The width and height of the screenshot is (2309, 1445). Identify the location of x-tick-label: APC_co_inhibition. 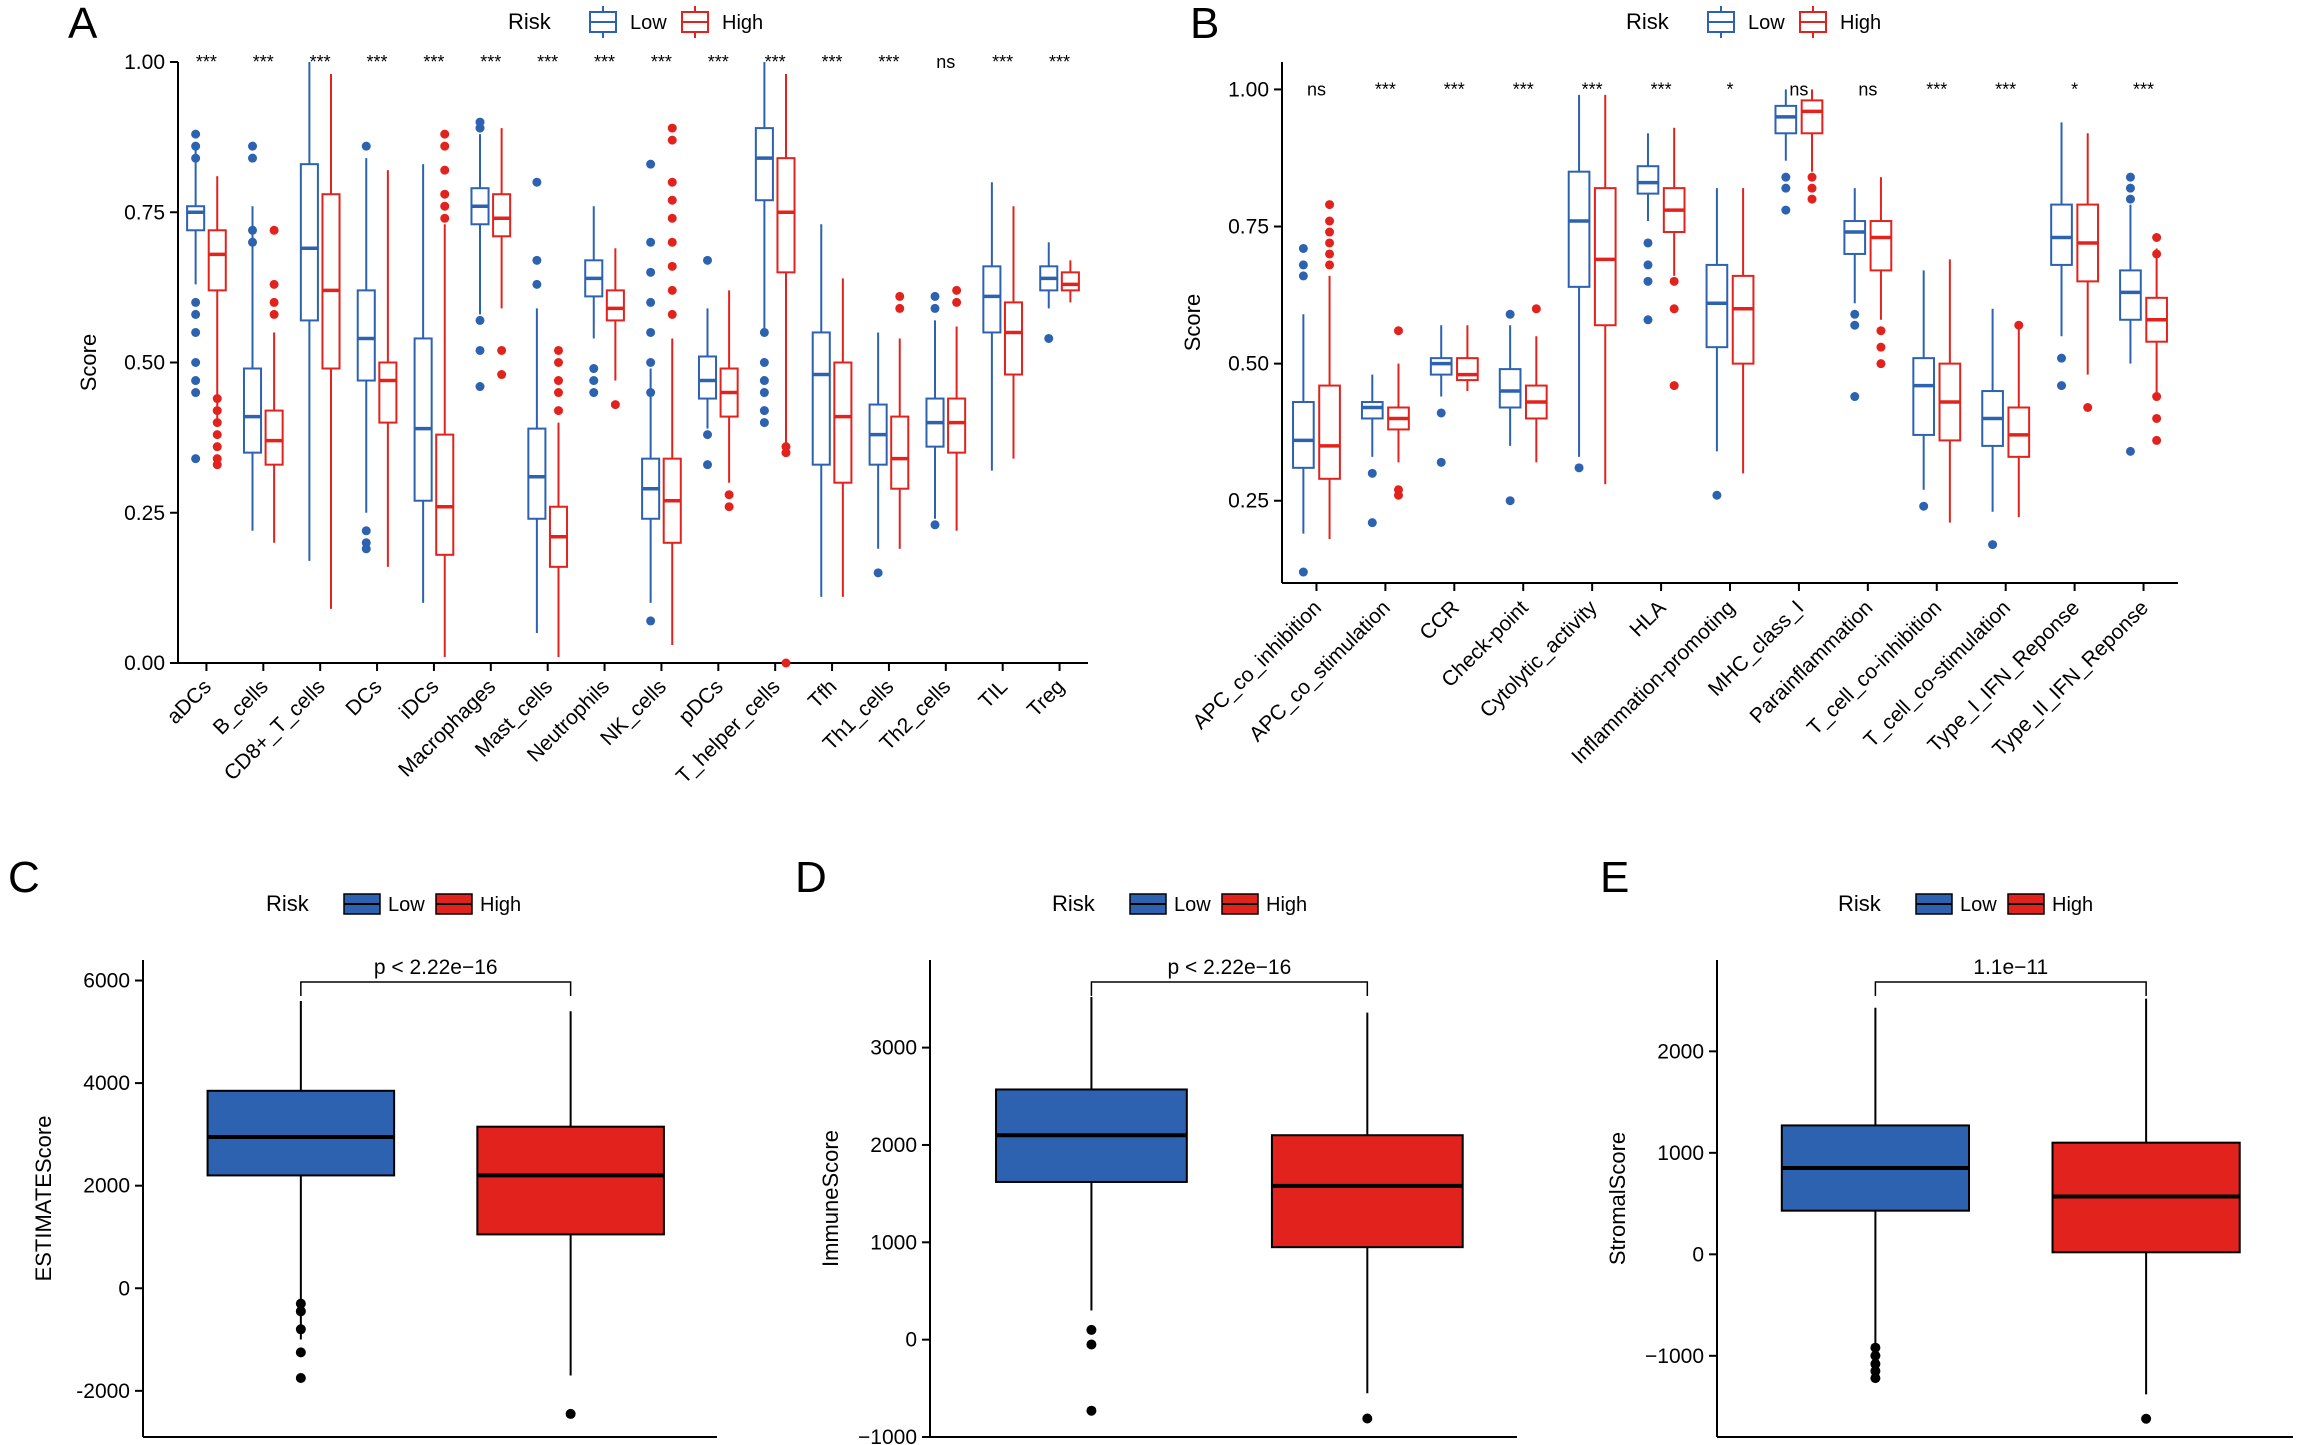
(1257, 665).